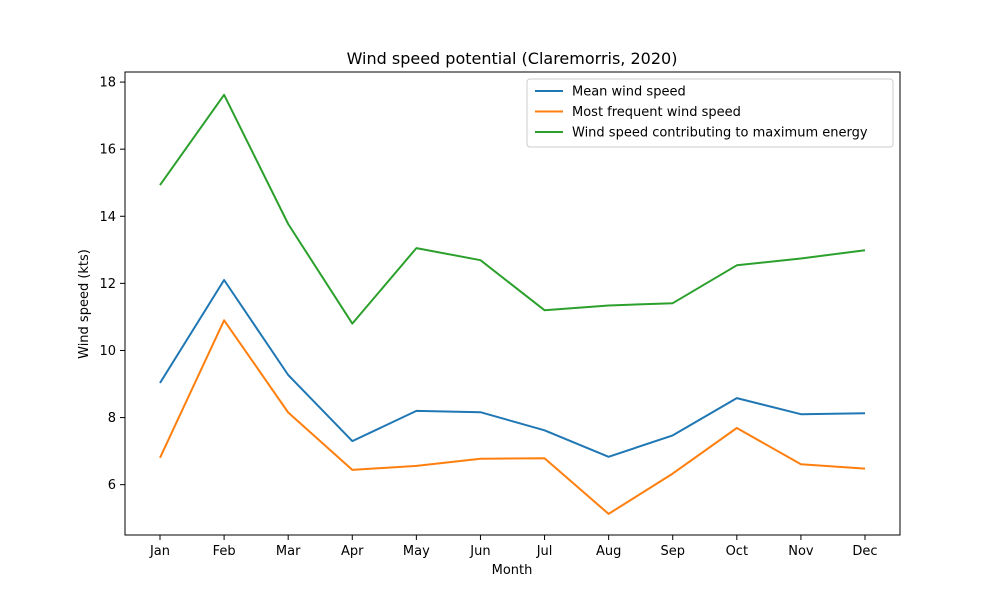  What do you see at coordinates (801, 551) in the screenshot?
I see `x-tick-label: Nov` at bounding box center [801, 551].